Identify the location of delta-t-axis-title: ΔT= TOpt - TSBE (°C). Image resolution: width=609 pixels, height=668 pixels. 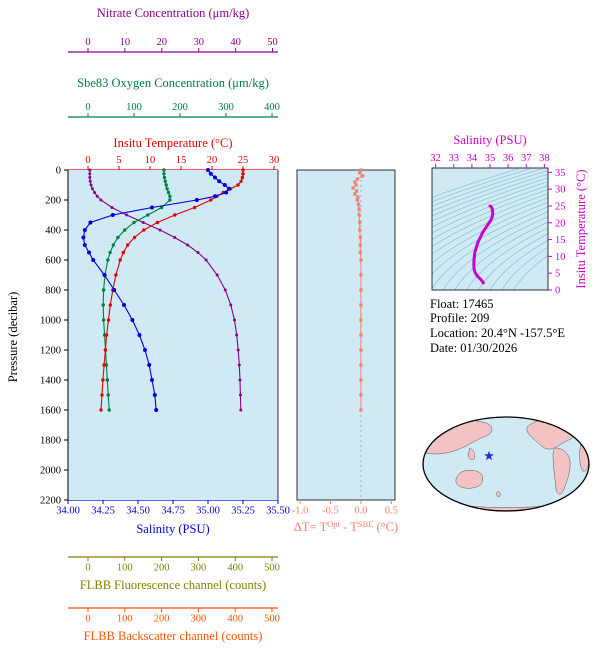
(346, 526).